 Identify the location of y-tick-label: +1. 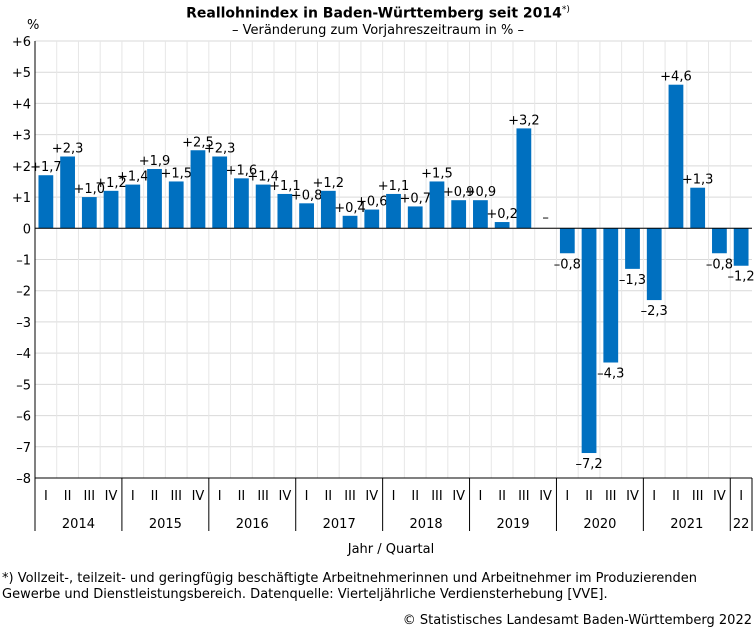
(21, 198).